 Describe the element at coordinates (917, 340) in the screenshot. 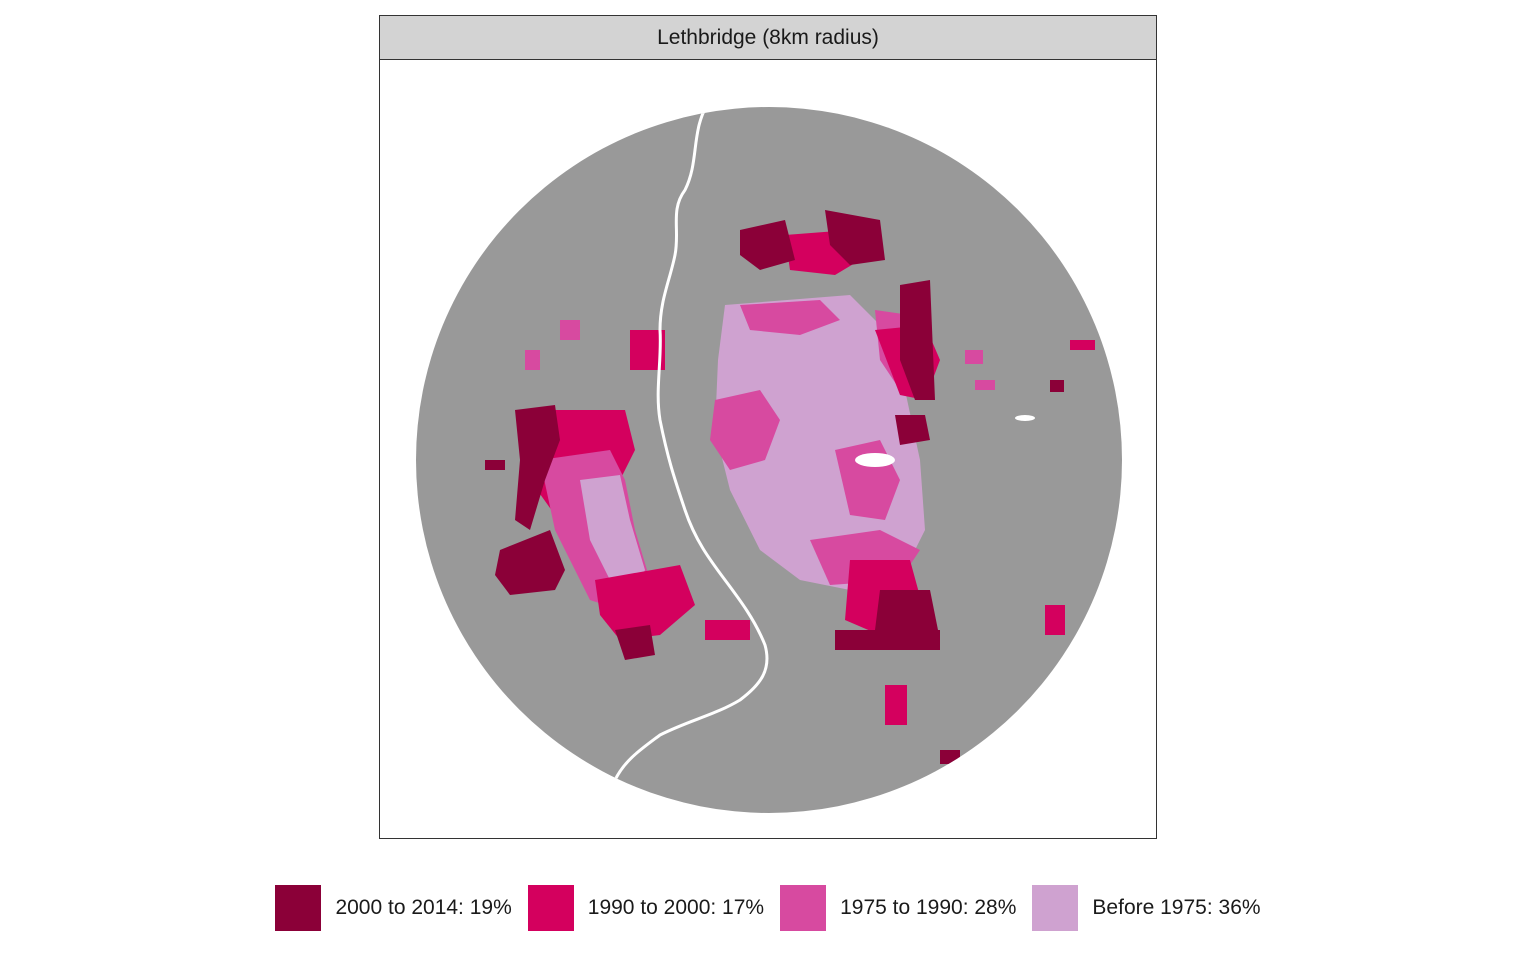

I see `east-2000-c` at that location.